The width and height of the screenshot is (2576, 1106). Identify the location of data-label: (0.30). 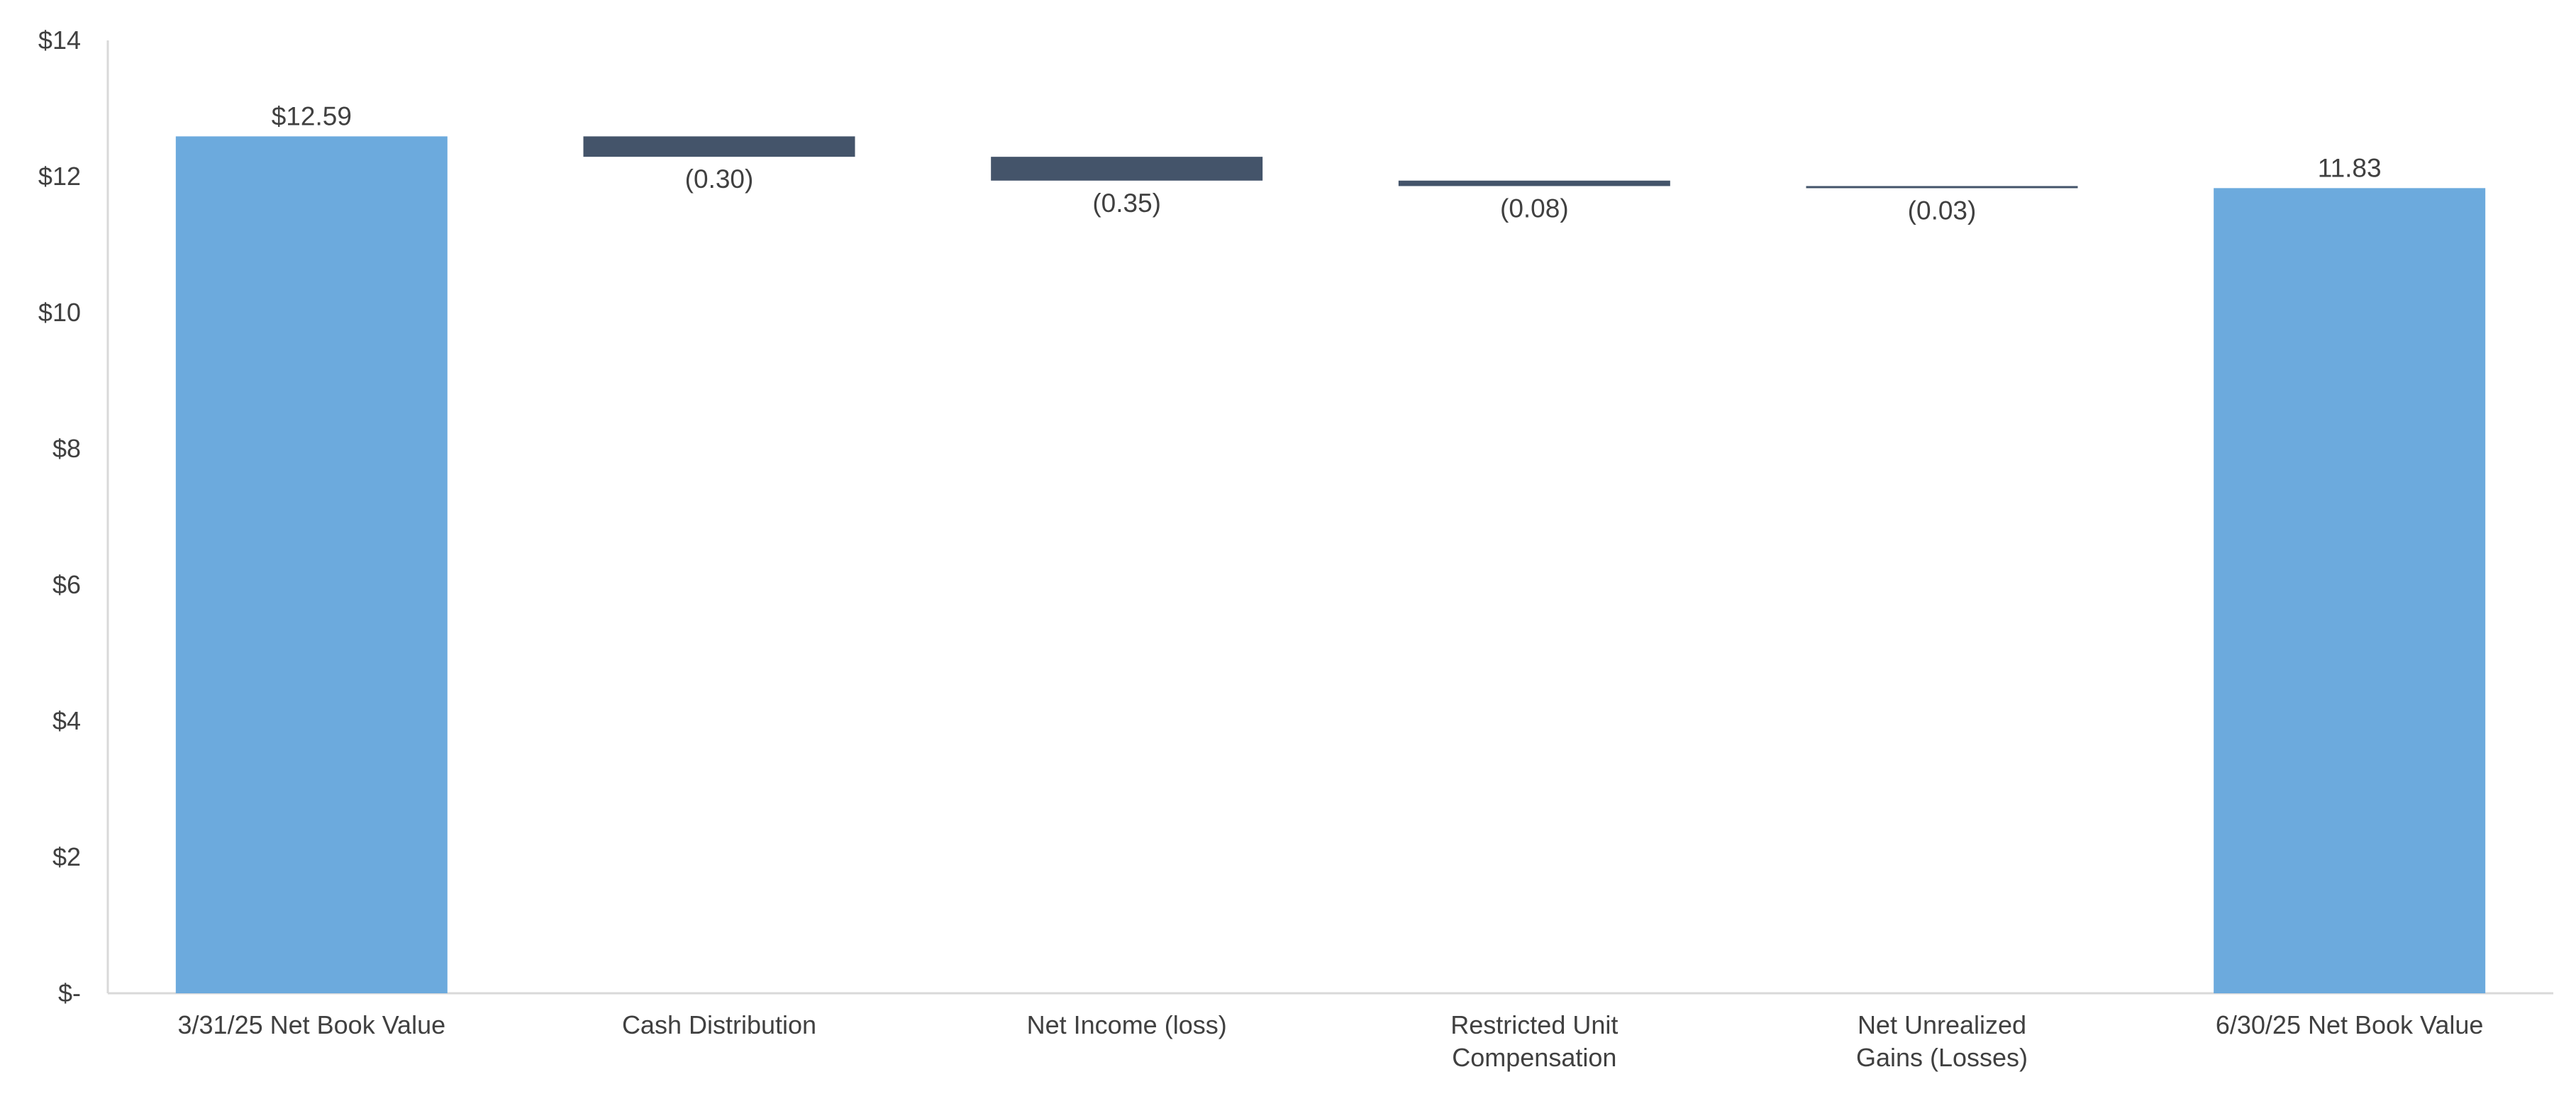
(719, 179).